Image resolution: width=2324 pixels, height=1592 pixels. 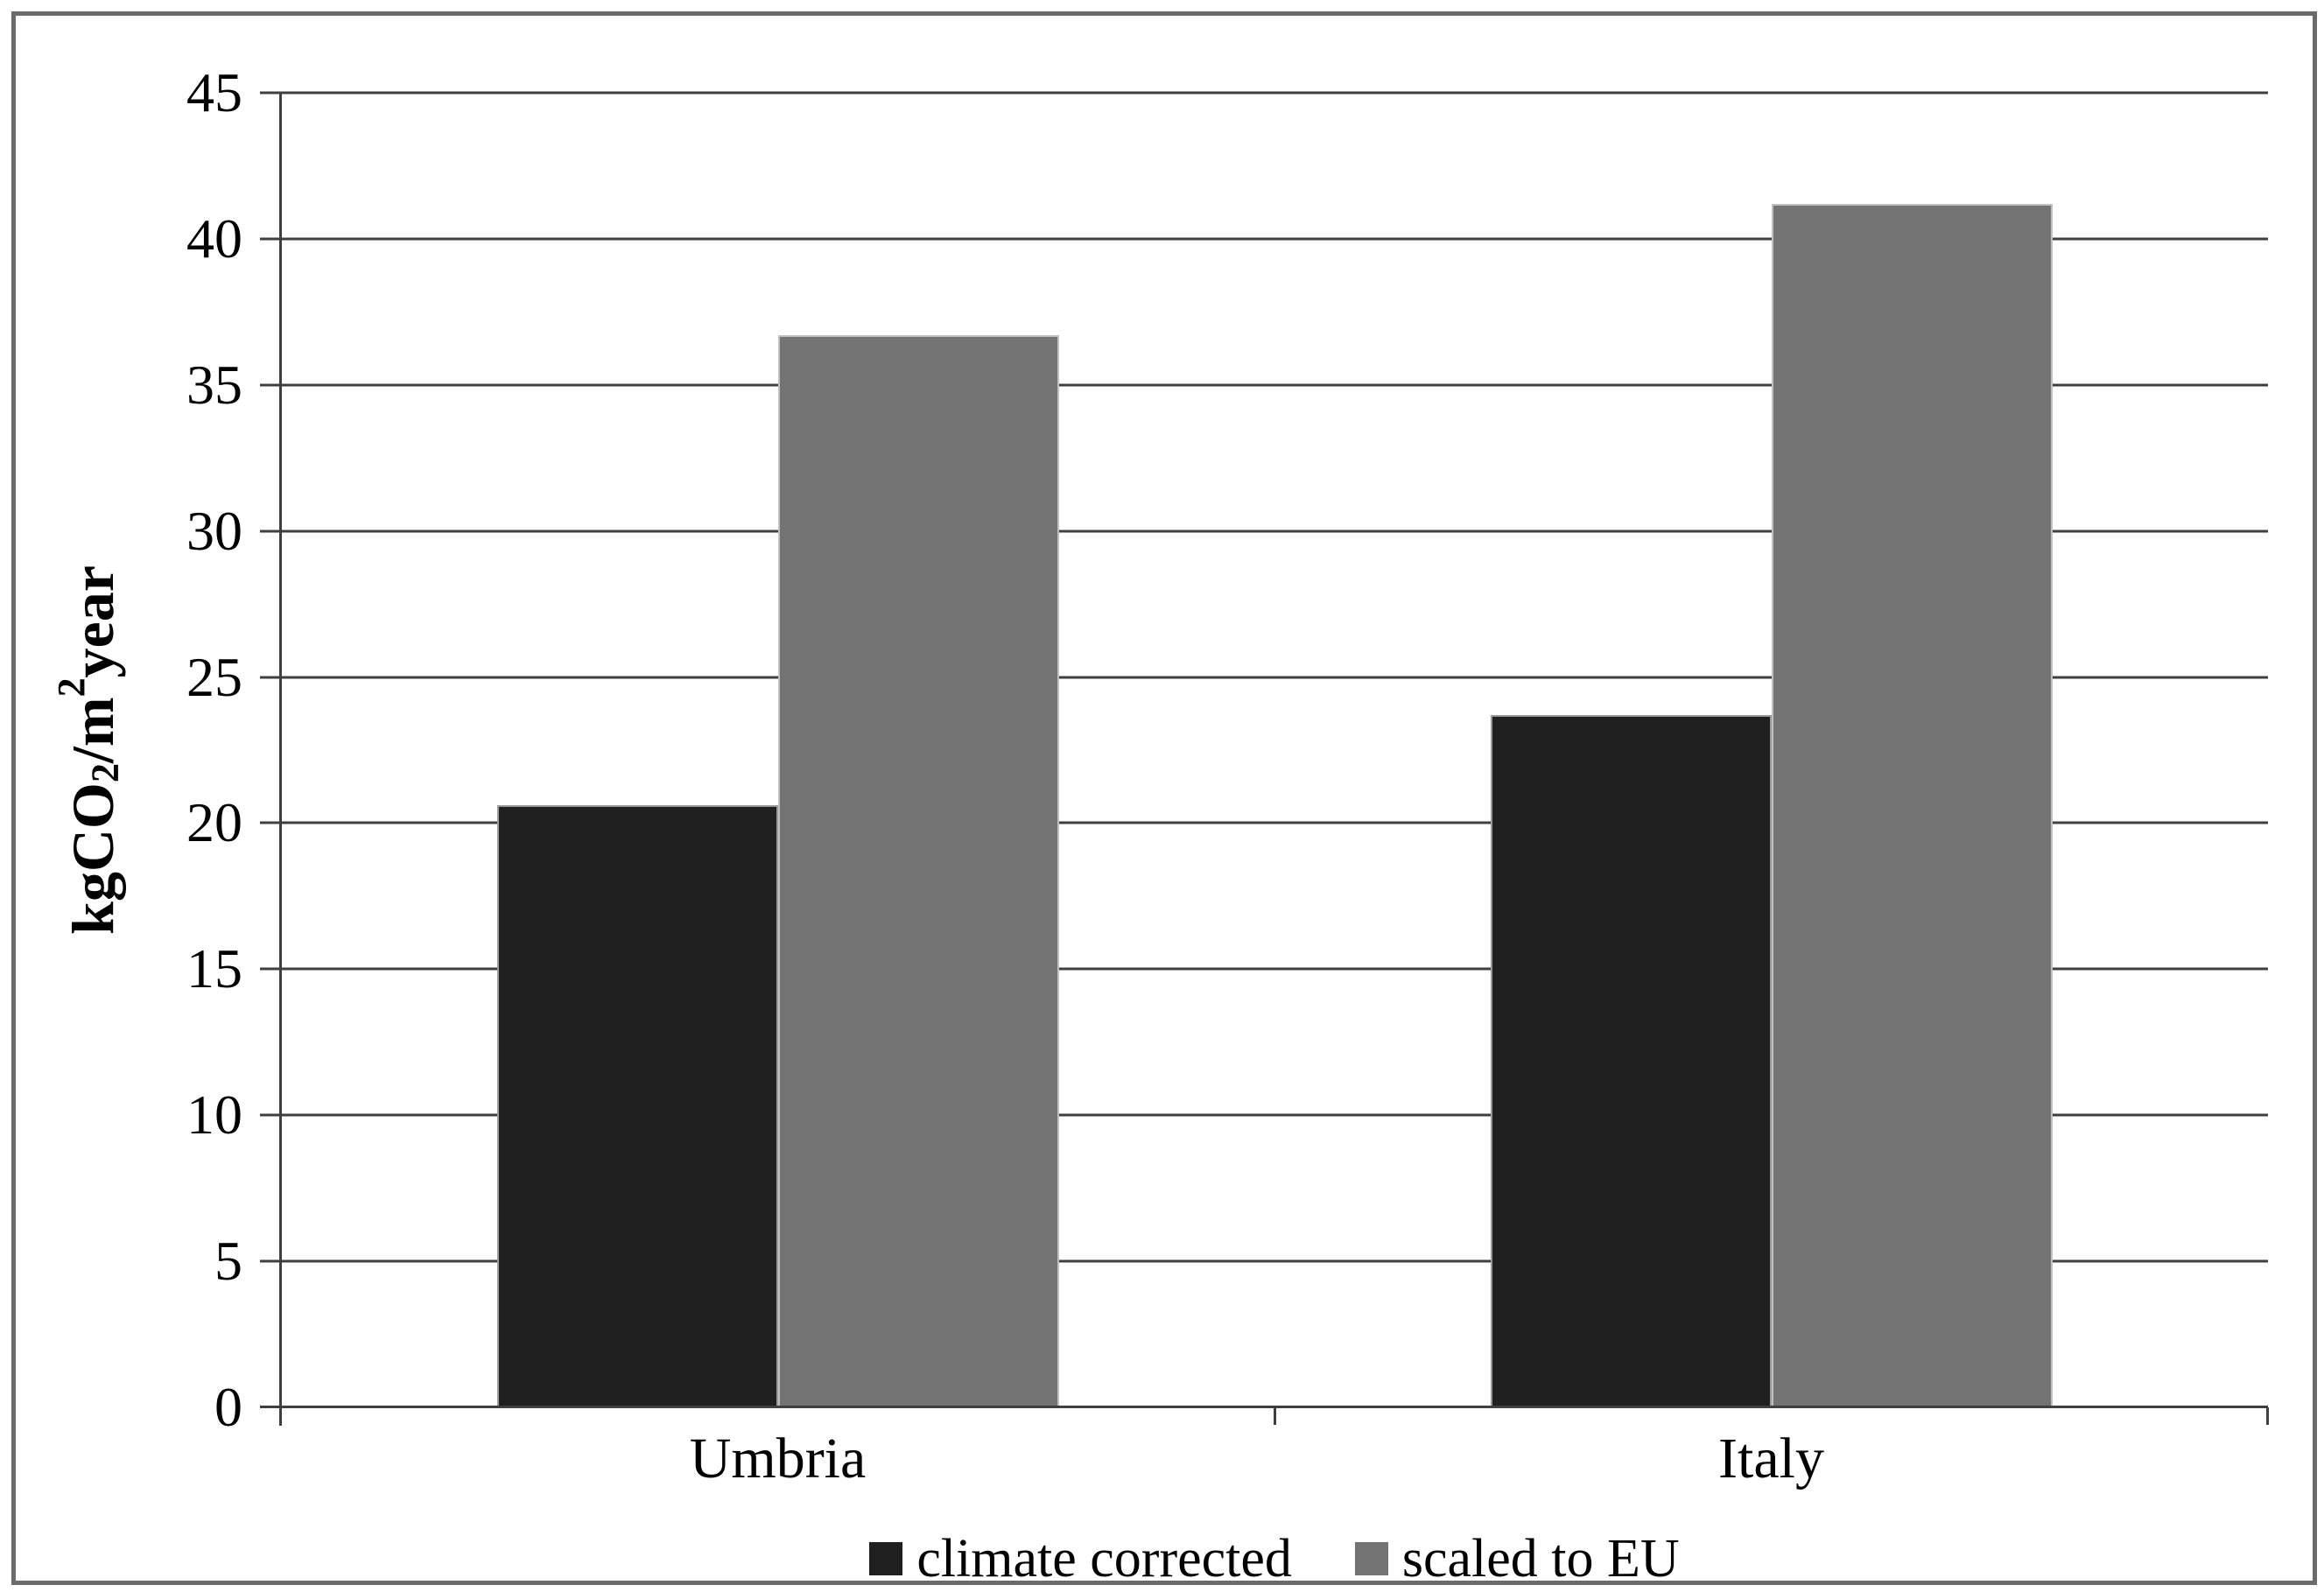 What do you see at coordinates (214, 238) in the screenshot?
I see `y-tick-label-40: 40` at bounding box center [214, 238].